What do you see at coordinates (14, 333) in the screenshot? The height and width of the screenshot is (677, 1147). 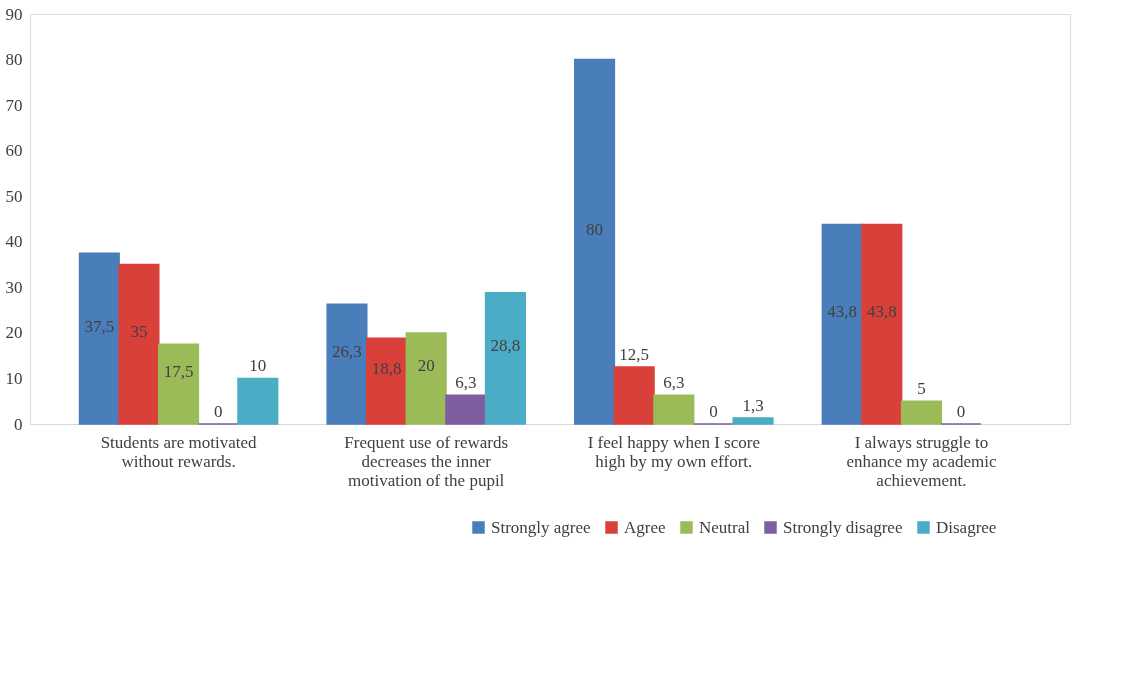 I see `y-tick-label: 20` at bounding box center [14, 333].